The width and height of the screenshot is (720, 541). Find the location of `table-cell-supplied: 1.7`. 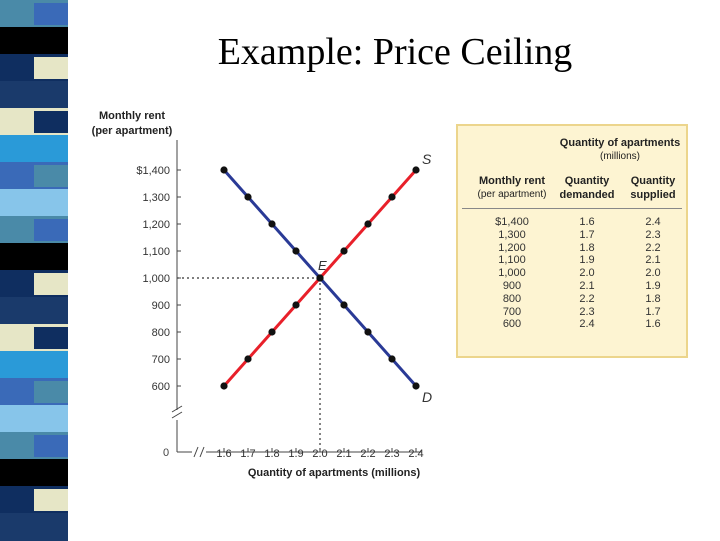

table-cell-supplied: 1.7 is located at coordinates (653, 311).